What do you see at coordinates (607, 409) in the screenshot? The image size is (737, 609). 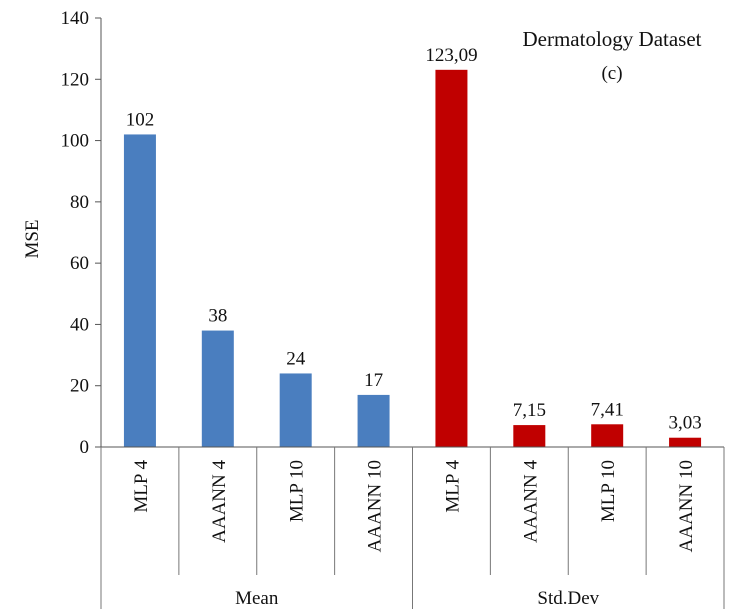 I see `bar-data-label: 7,41` at bounding box center [607, 409].